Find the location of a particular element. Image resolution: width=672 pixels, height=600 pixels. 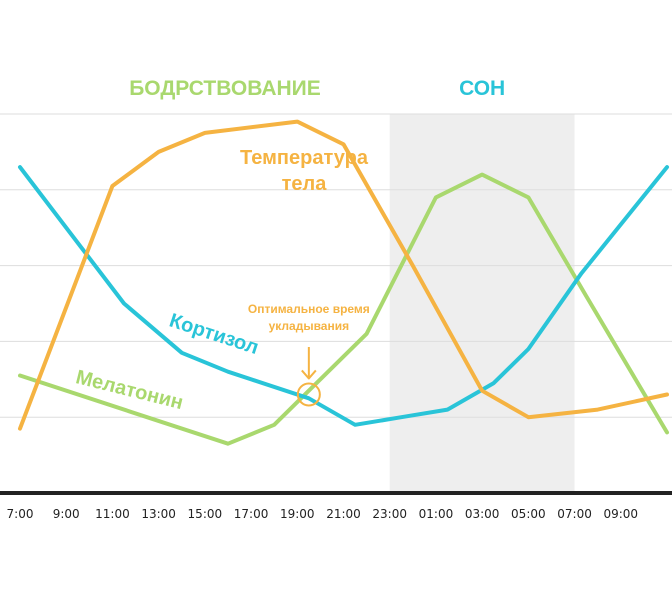

annotation-text-line2: укладывания is located at coordinates (309, 326).